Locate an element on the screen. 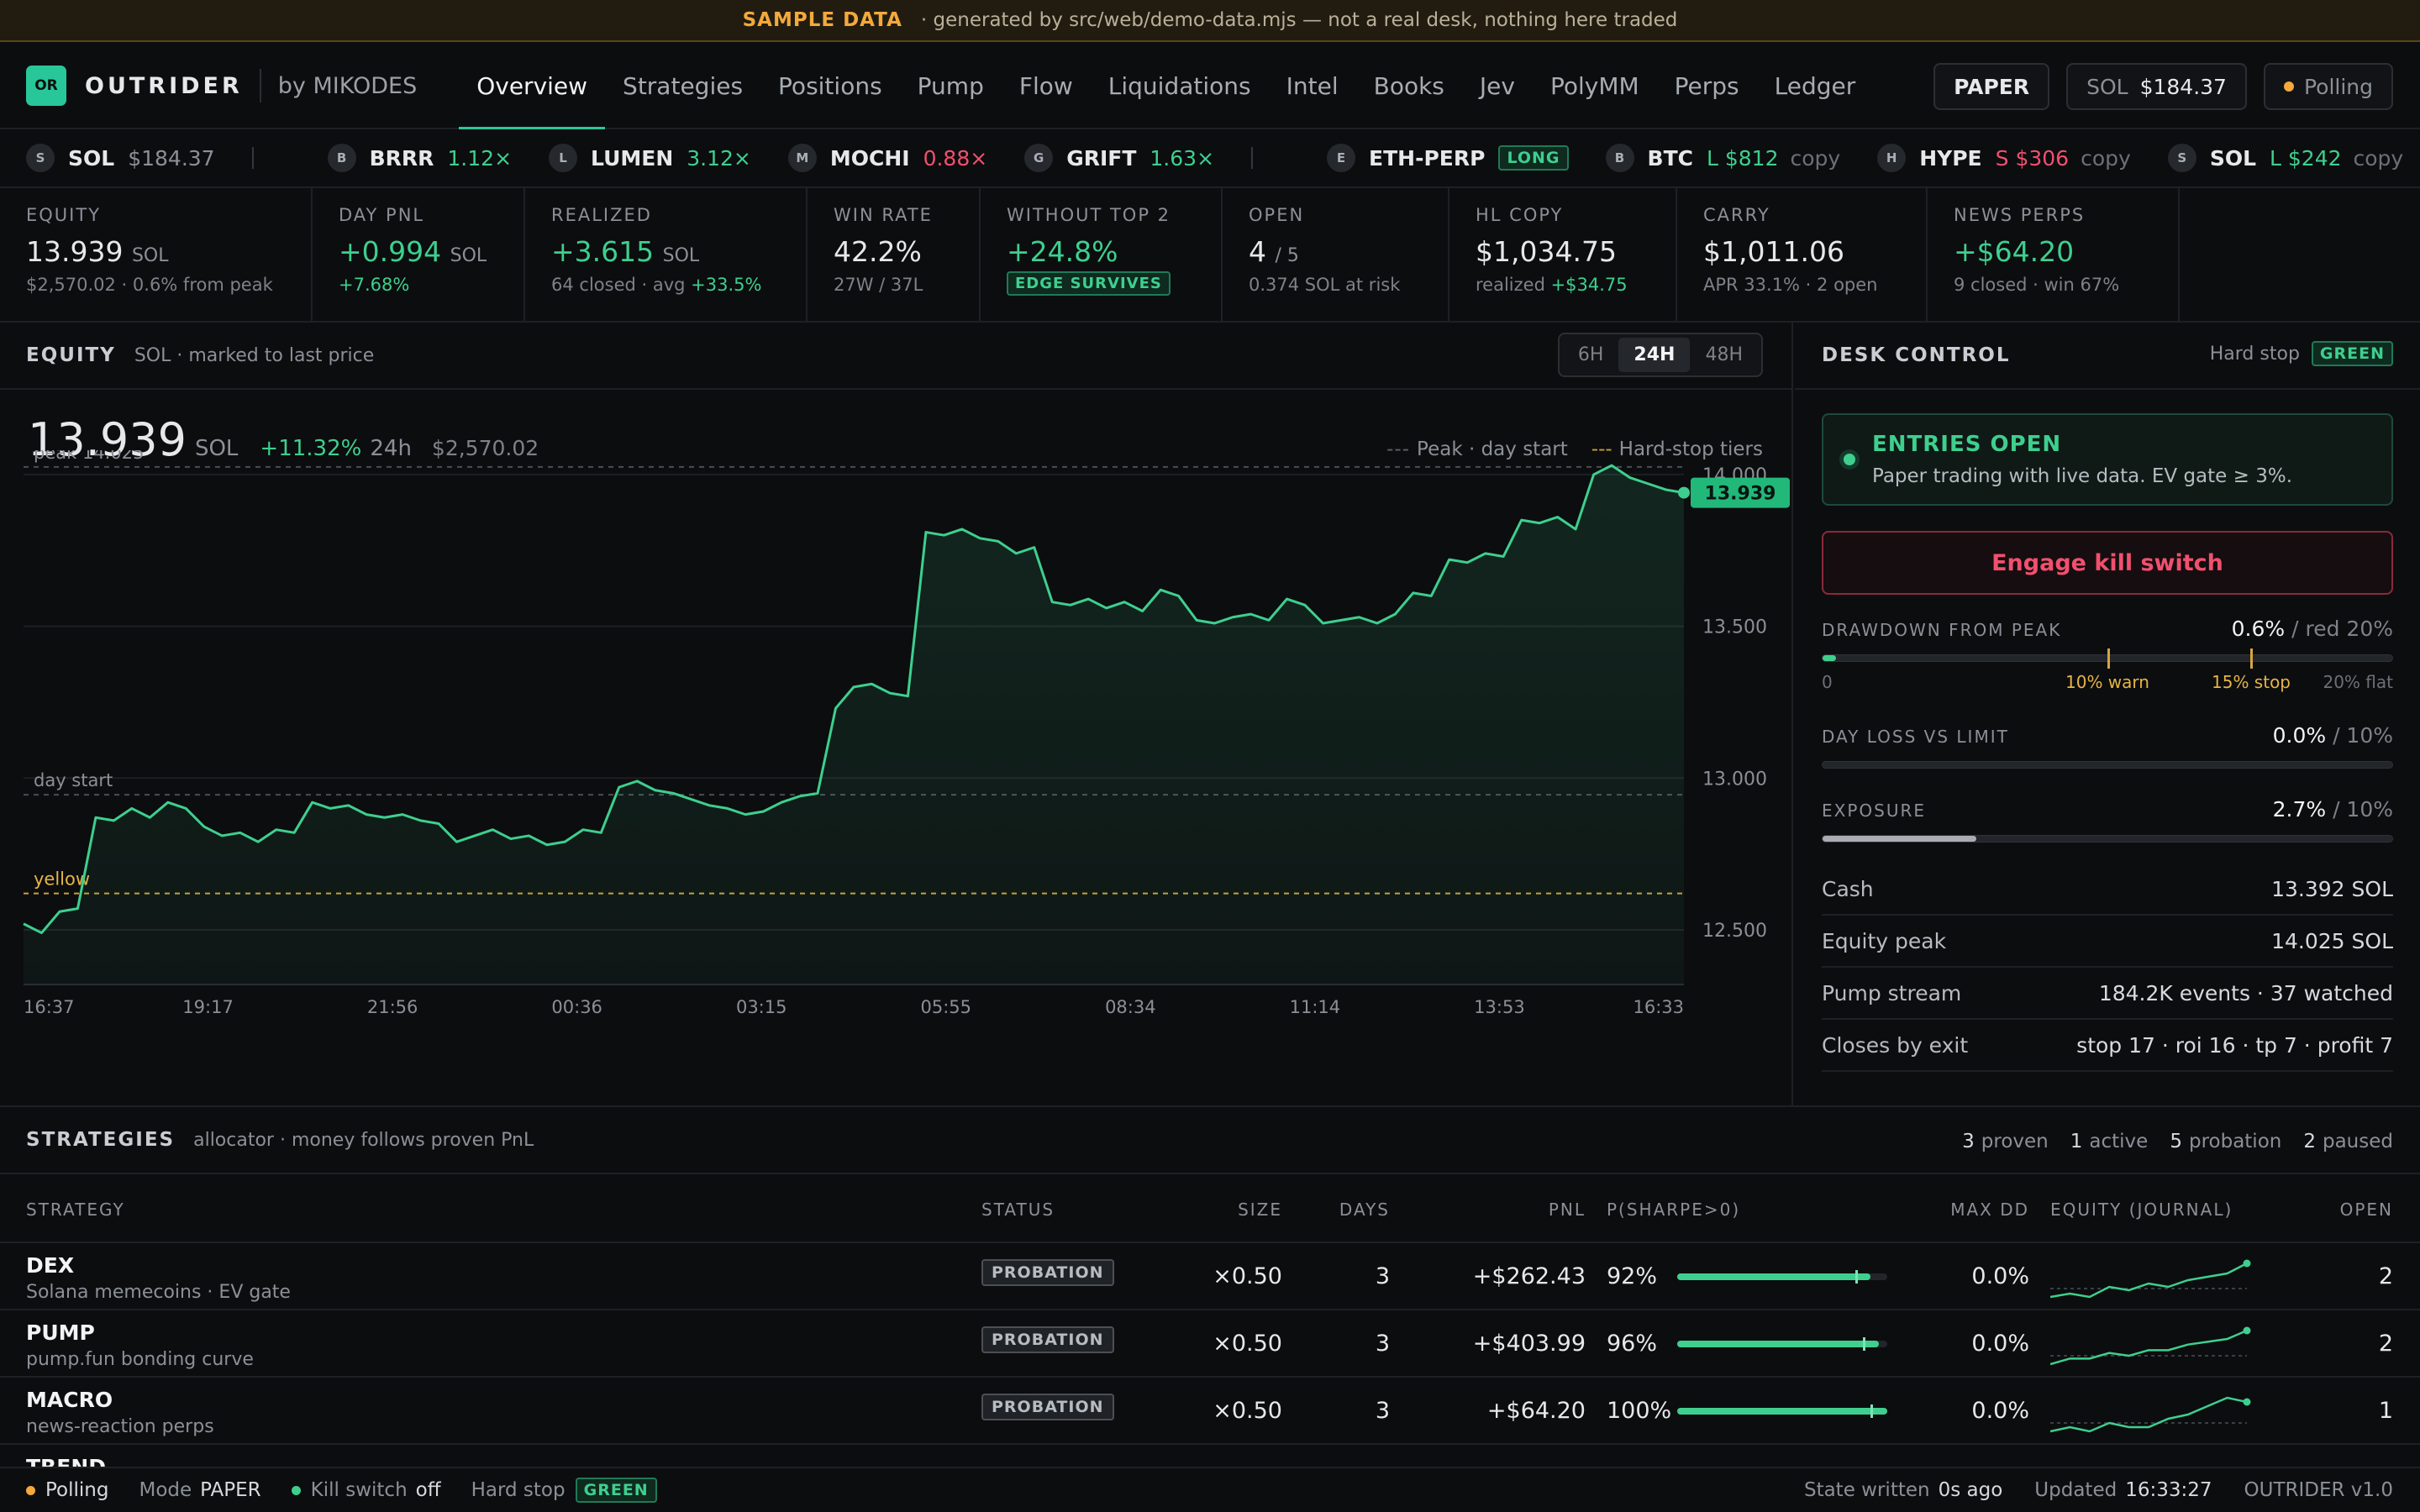 Image resolution: width=2420 pixels, height=1512 pixels. tab-positions: Positions is located at coordinates (830, 85).